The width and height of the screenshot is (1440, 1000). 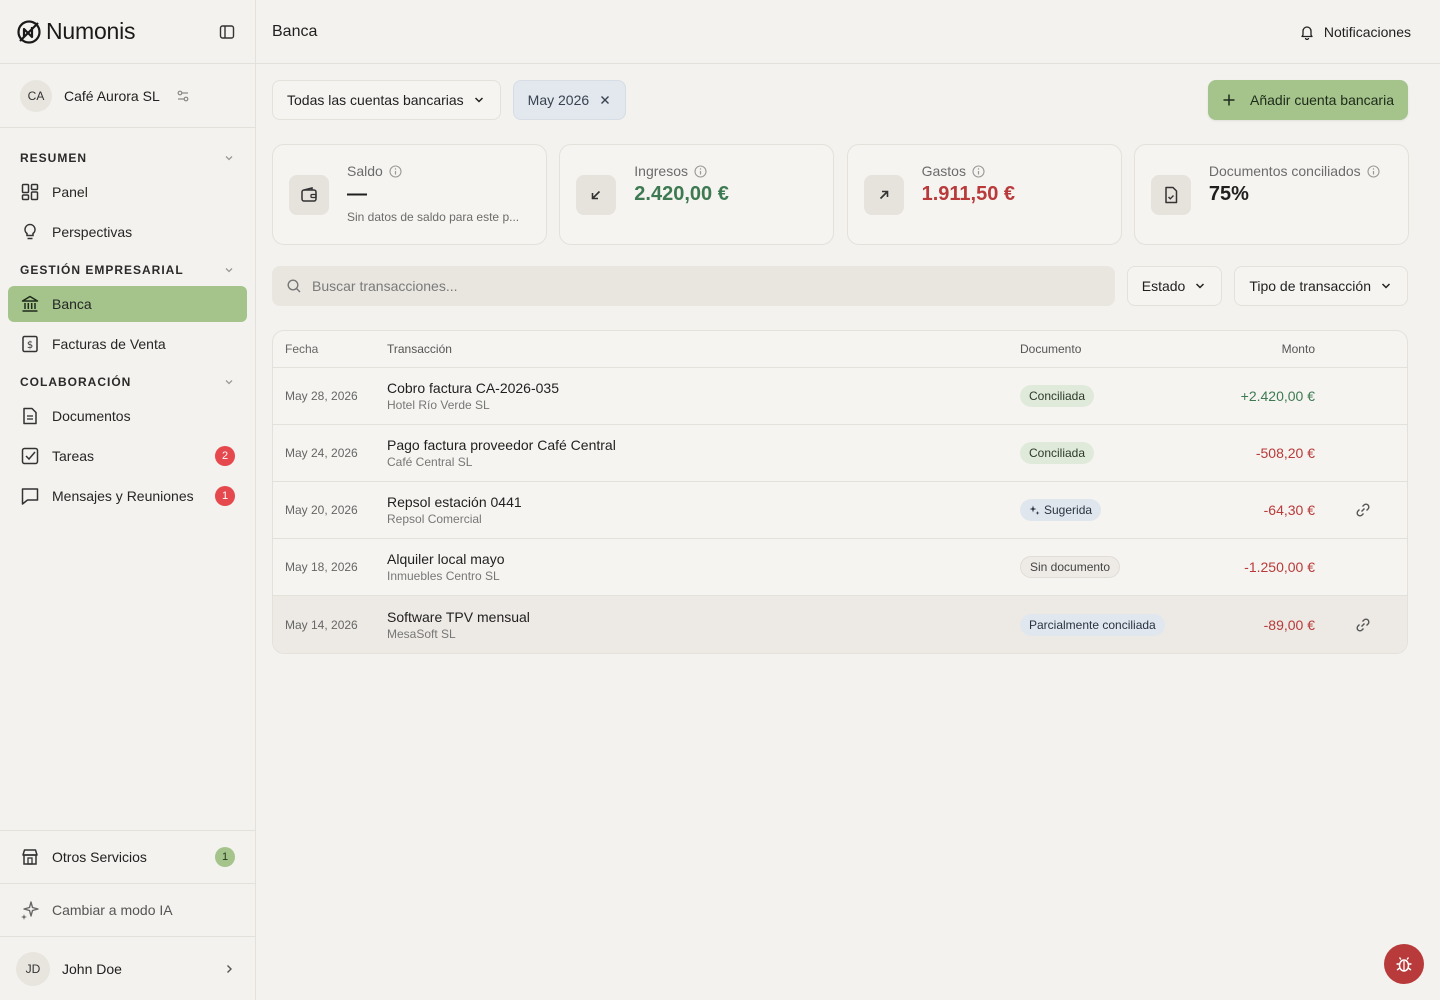 I want to click on wallet-icon, so click(x=309, y=195).